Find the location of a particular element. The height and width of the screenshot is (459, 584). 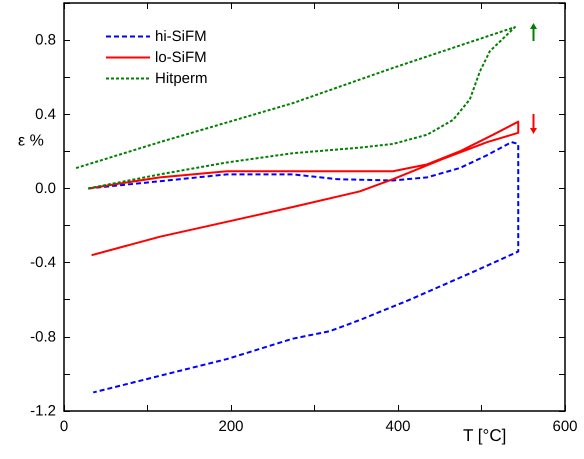

y-tick-label: 0.8 is located at coordinates (45, 40).